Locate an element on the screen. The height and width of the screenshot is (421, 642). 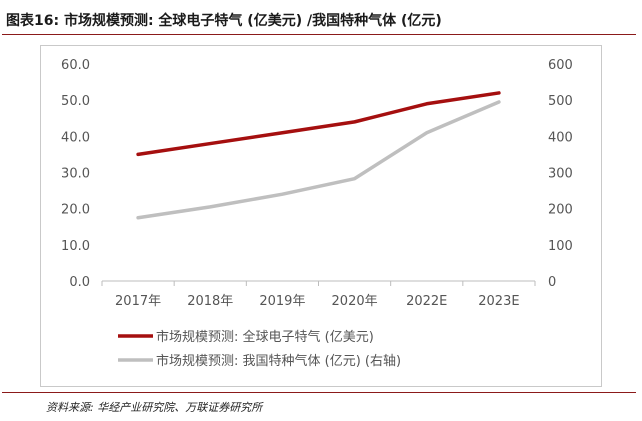
y-left-tick-label: 0.0 is located at coordinates (79, 282).